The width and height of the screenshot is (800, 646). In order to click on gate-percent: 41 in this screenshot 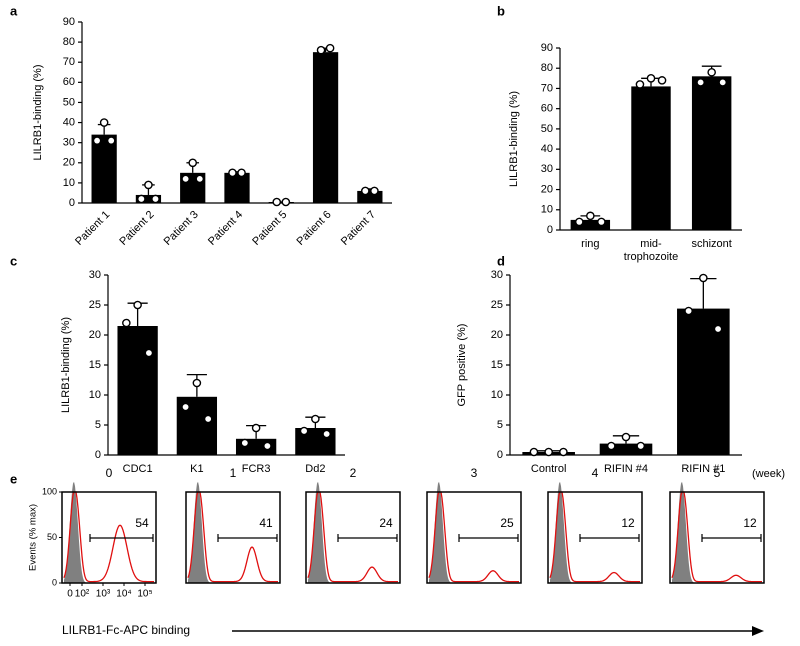, I will do `click(266, 523)`.